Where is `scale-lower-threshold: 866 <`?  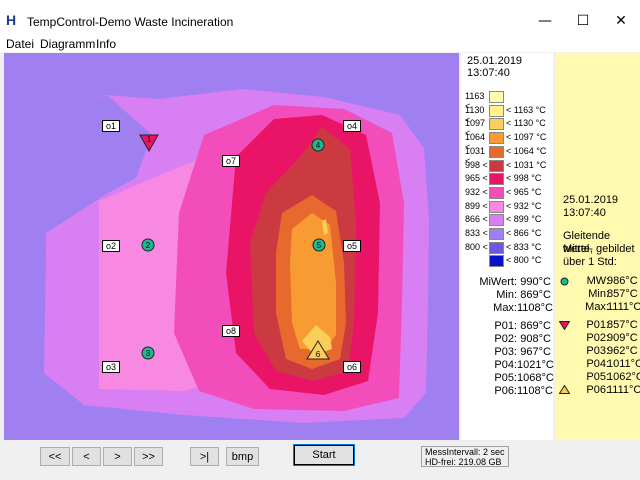 scale-lower-threshold: 866 < is located at coordinates (476, 219).